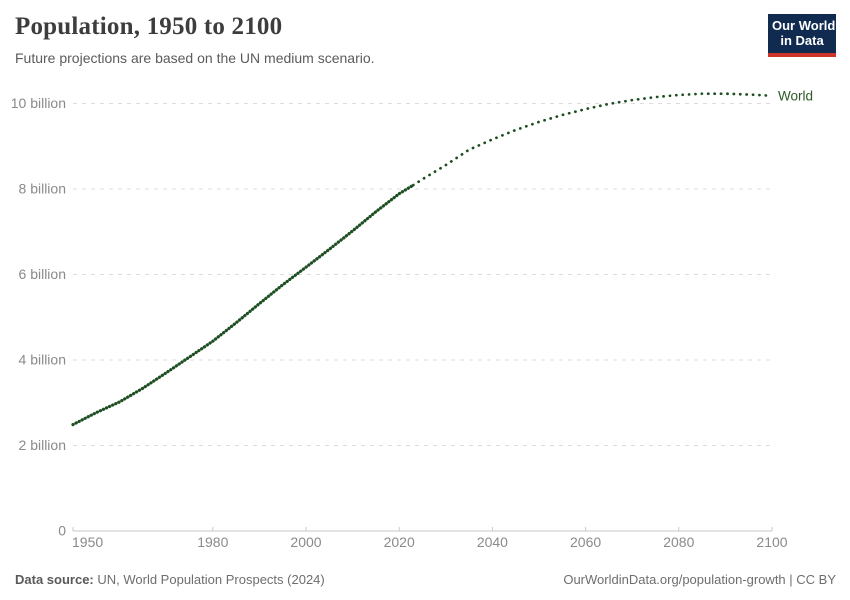  I want to click on data-source-text: UN, World Population Prospects (2024), so click(209, 579).